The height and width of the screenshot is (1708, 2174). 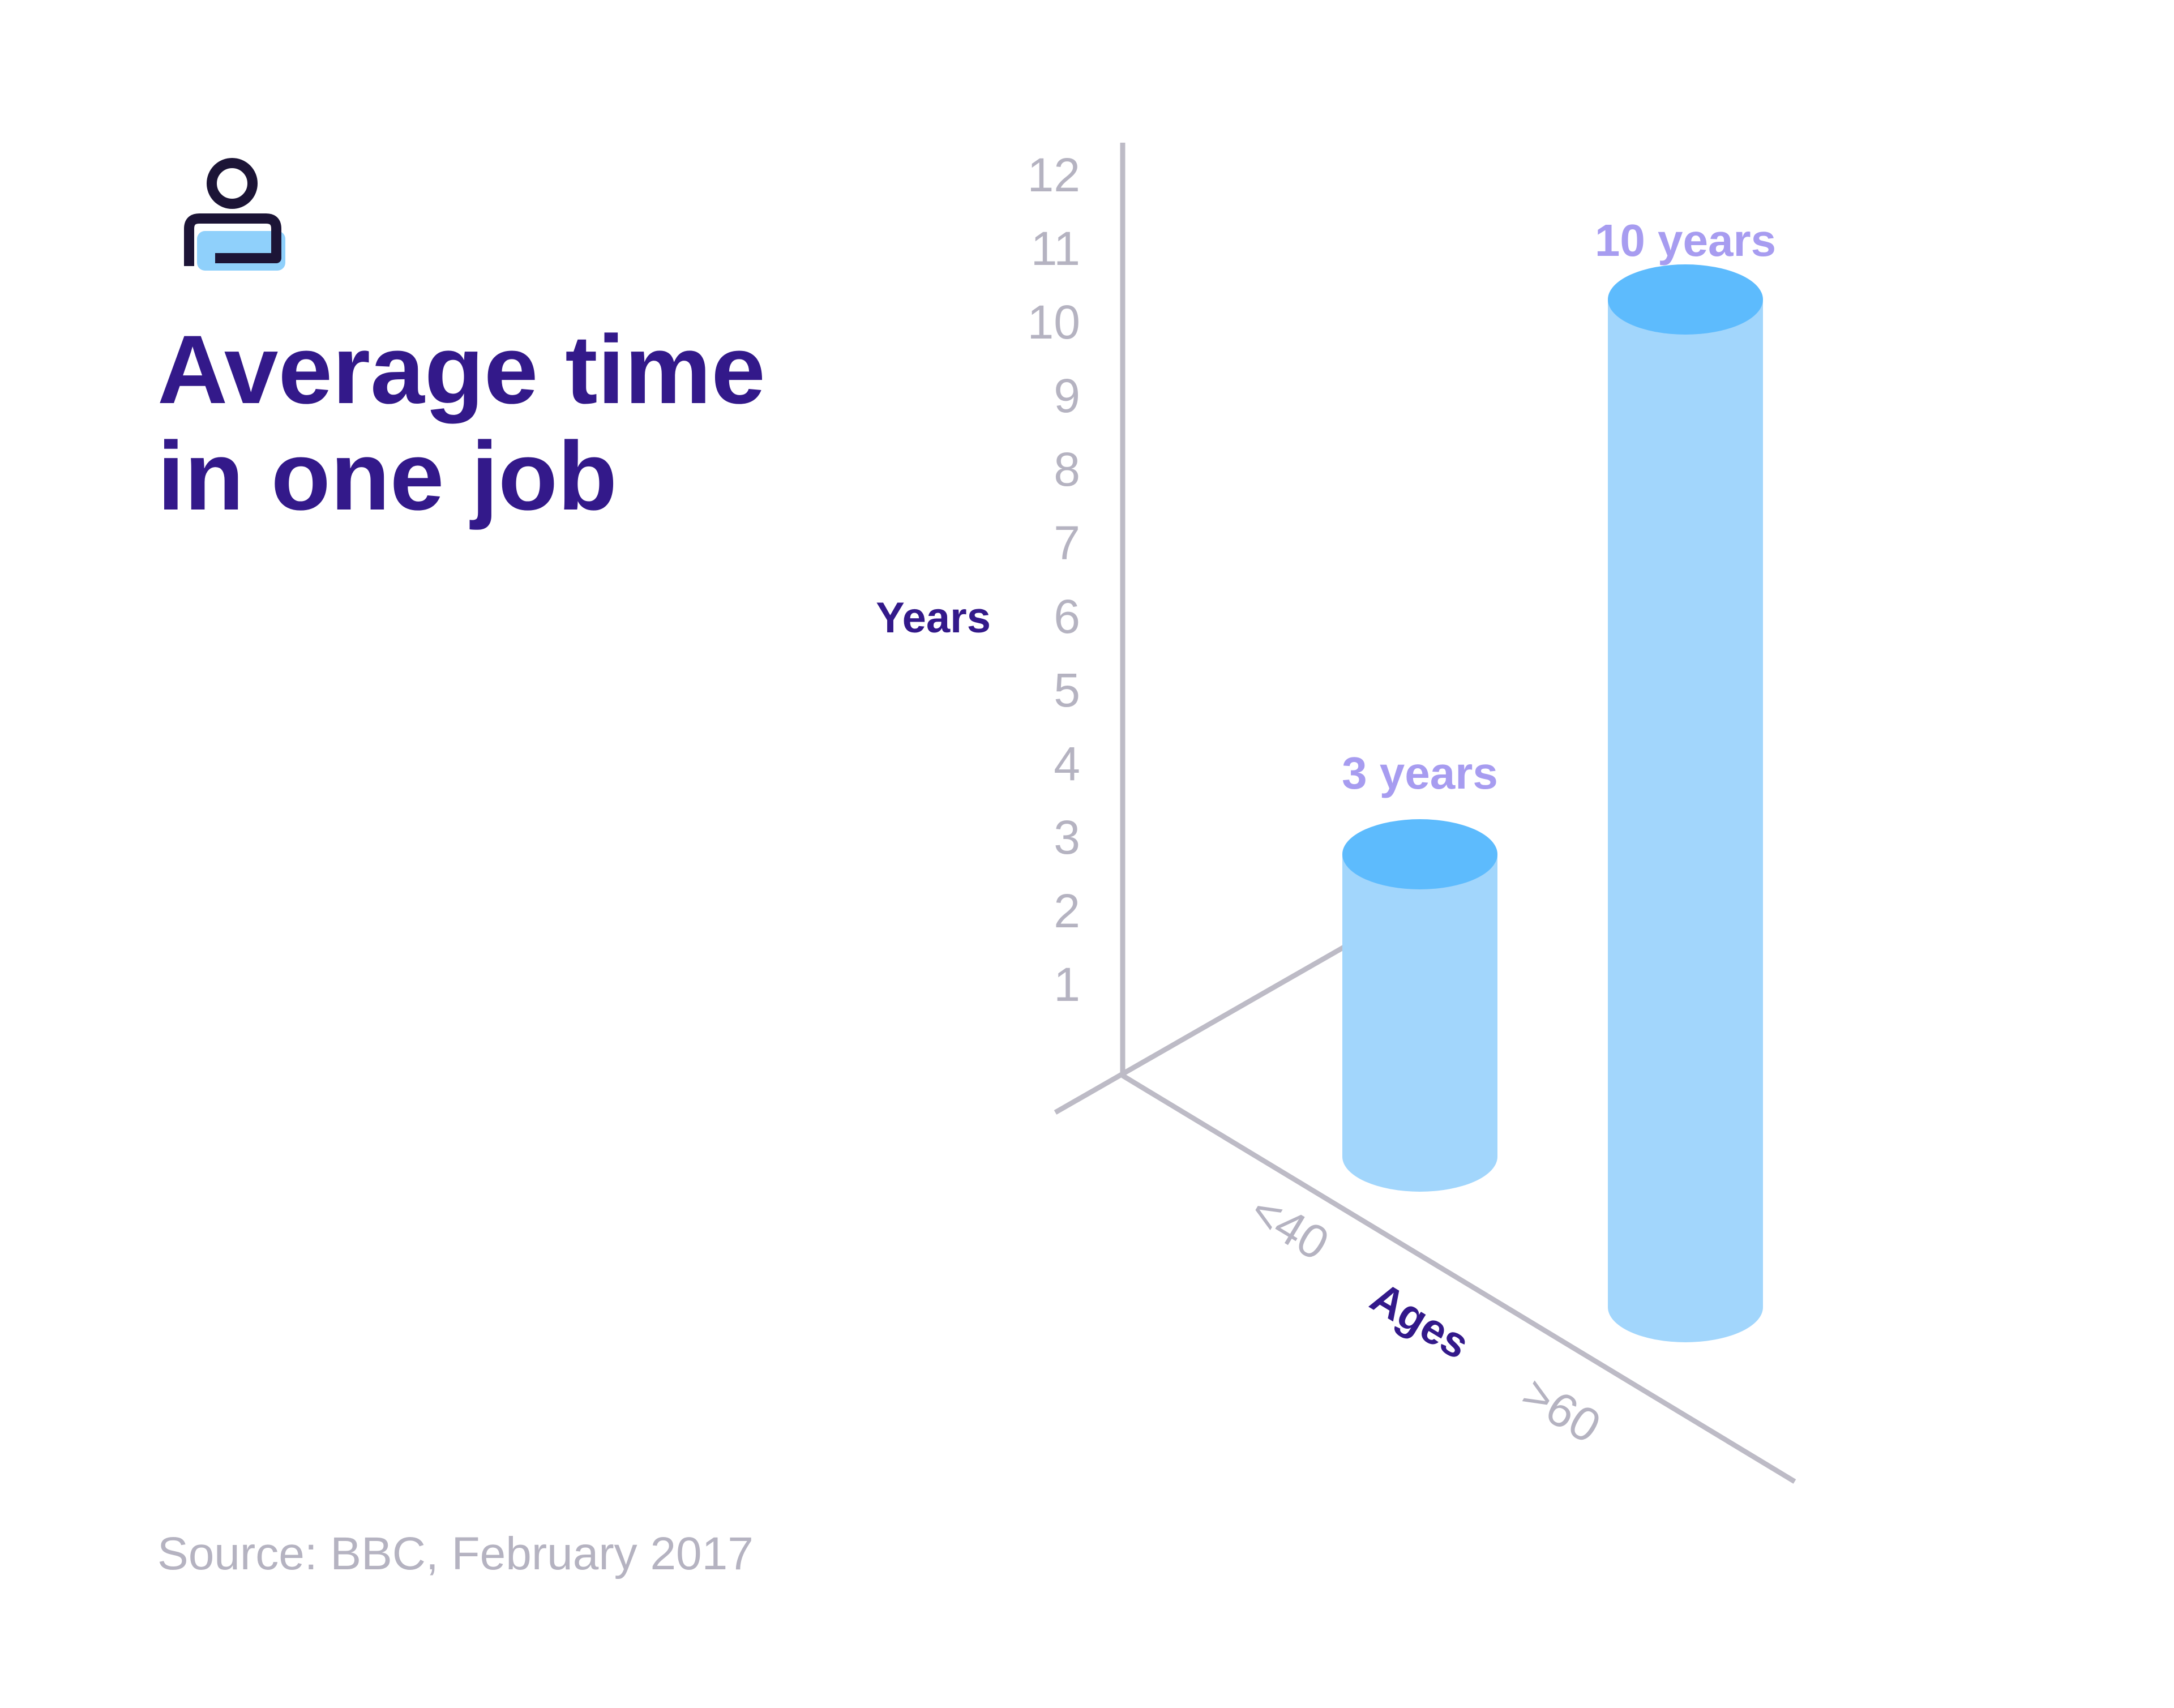 What do you see at coordinates (1420, 773) in the screenshot?
I see `data-label: 3 years` at bounding box center [1420, 773].